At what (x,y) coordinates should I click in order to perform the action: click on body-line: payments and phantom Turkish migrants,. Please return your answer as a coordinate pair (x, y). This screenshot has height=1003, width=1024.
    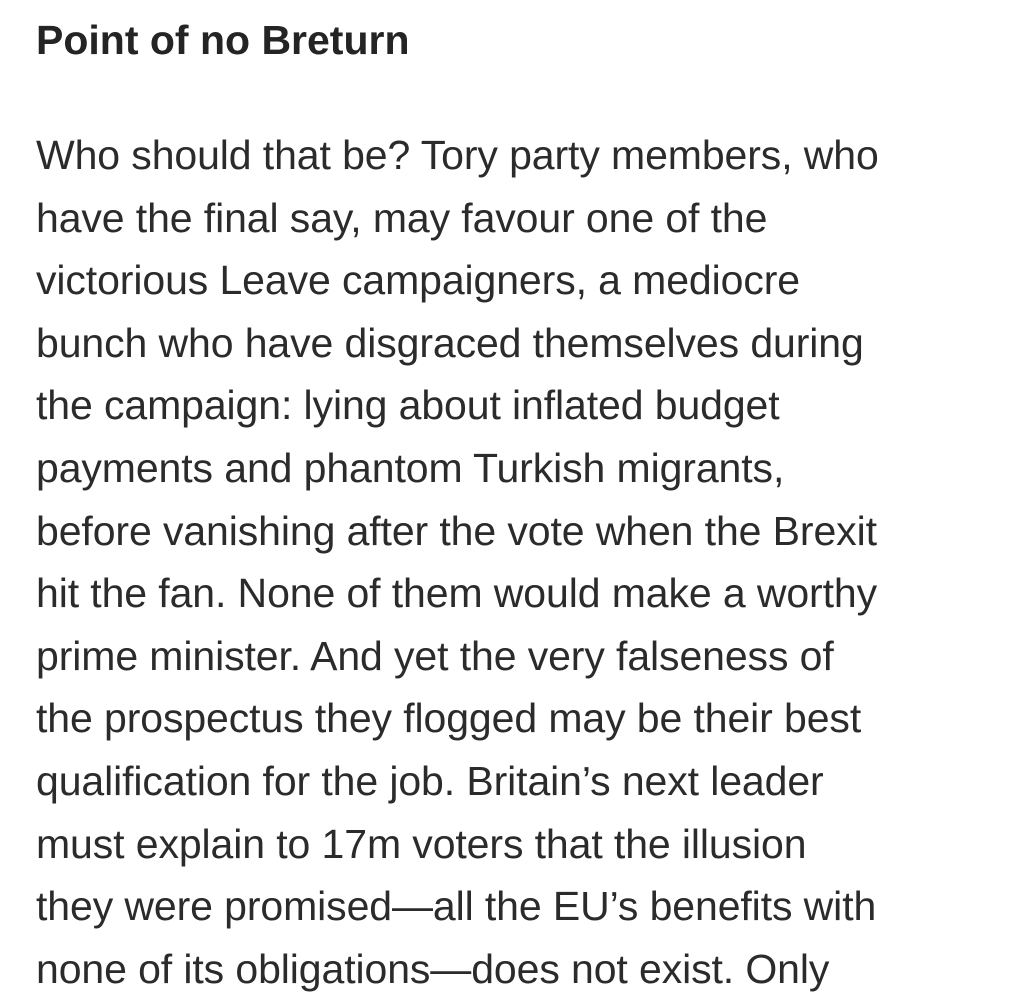
    Looking at the image, I should click on (410, 467).